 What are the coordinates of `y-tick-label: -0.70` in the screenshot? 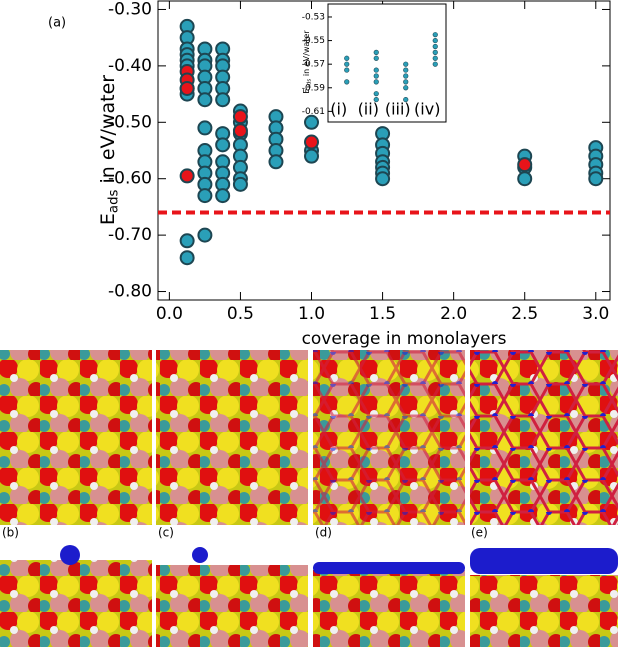 It's located at (130, 235).